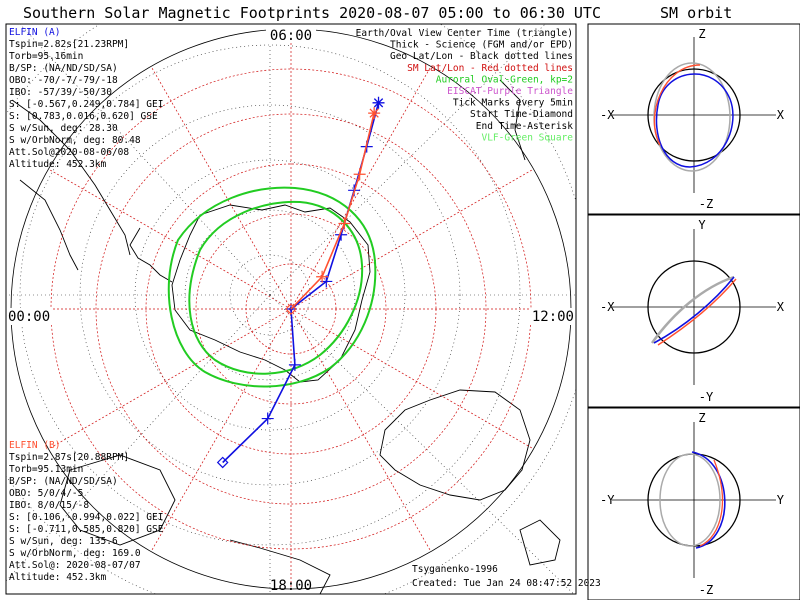 This screenshot has width=800, height=600. Describe the element at coordinates (75, 553) in the screenshot. I see `info-line: S w/OrbNorm, deg: 169.0` at that location.